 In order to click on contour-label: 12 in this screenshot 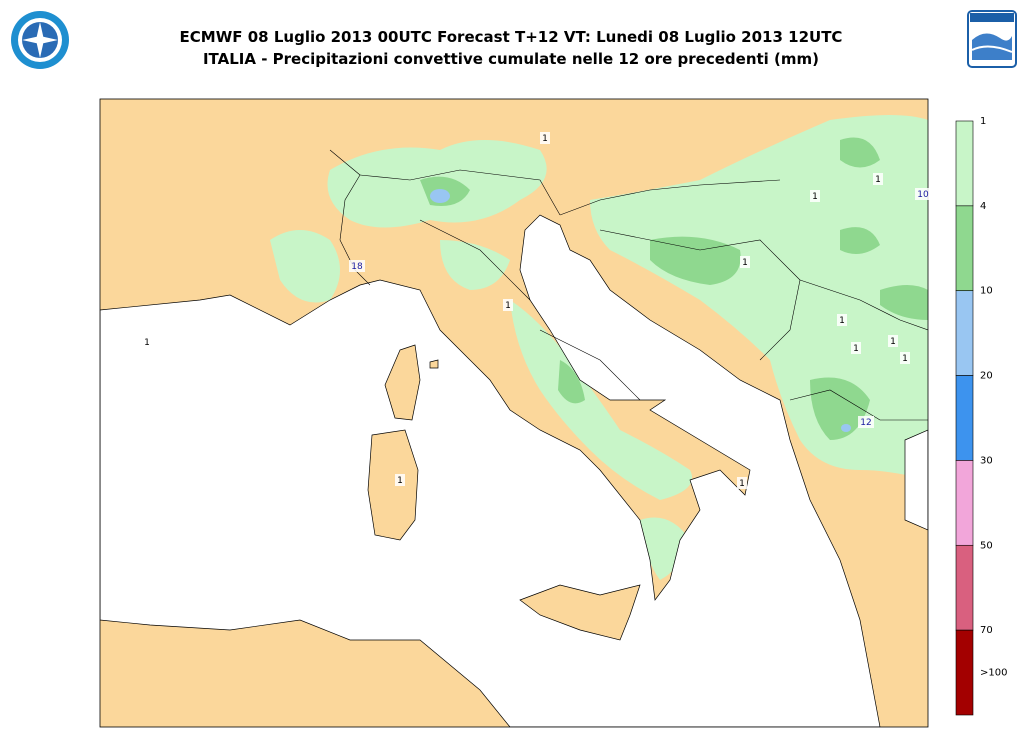, I will do `click(865, 423)`.